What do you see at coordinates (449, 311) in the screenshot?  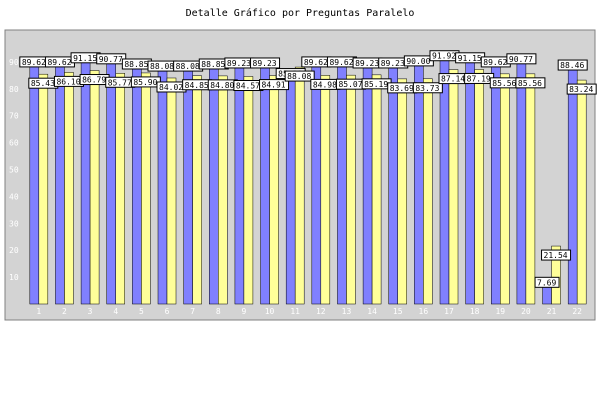 I see `x-category-label: 17` at bounding box center [449, 311].